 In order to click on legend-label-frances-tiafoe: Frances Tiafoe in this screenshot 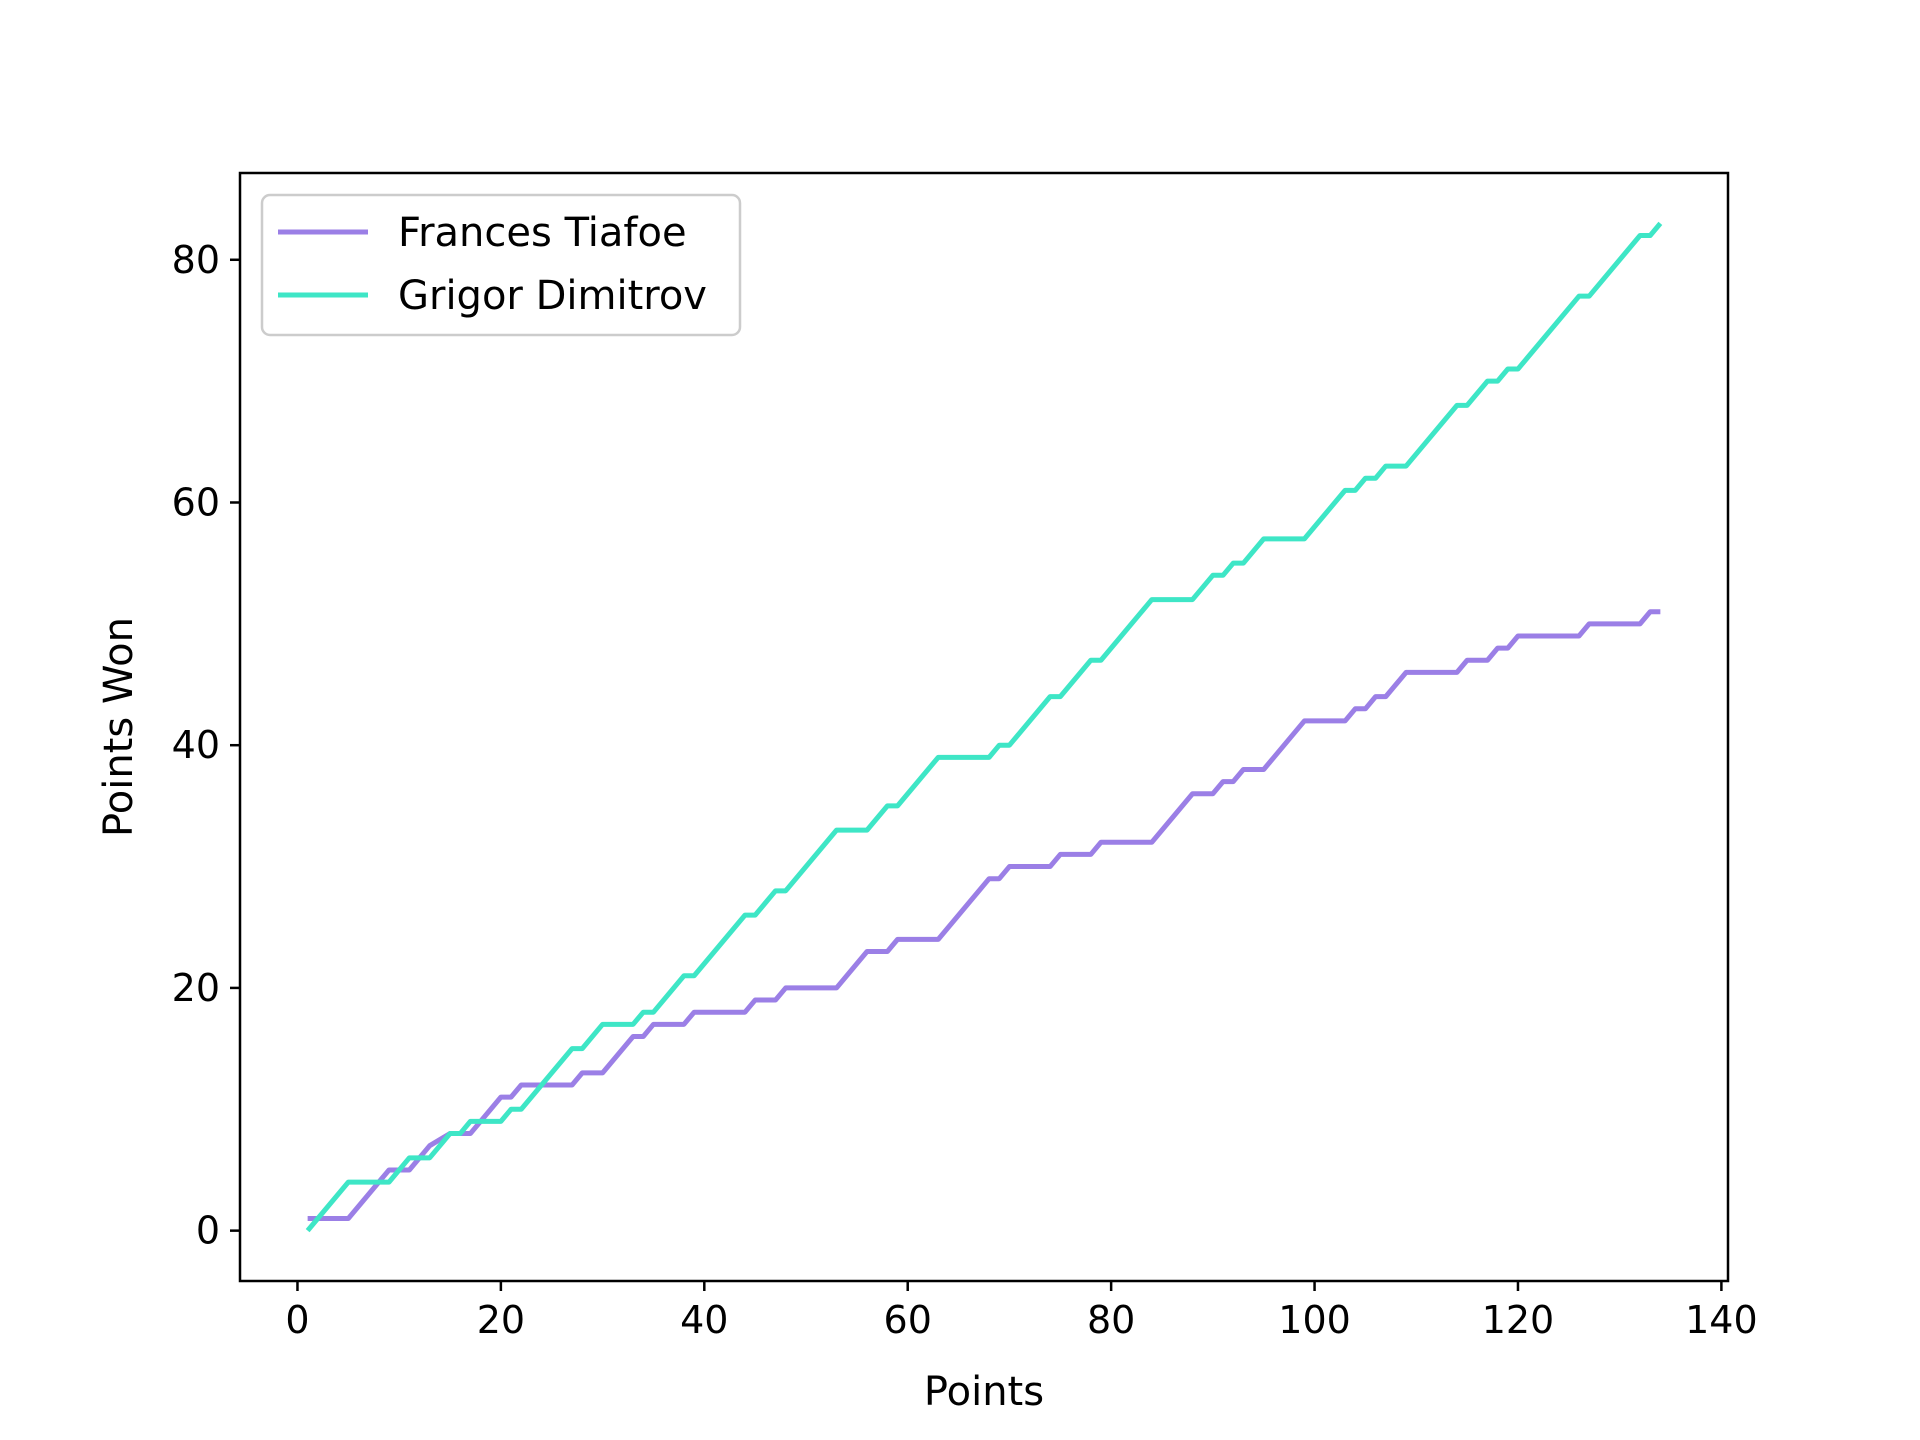, I will do `click(542, 233)`.